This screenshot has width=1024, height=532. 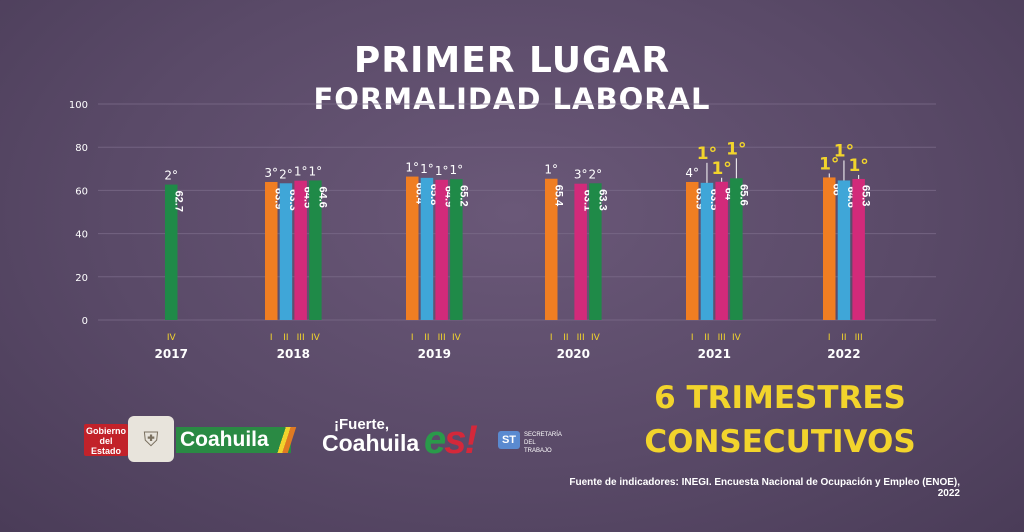 I want to click on es-logo: es!, so click(x=451, y=440).